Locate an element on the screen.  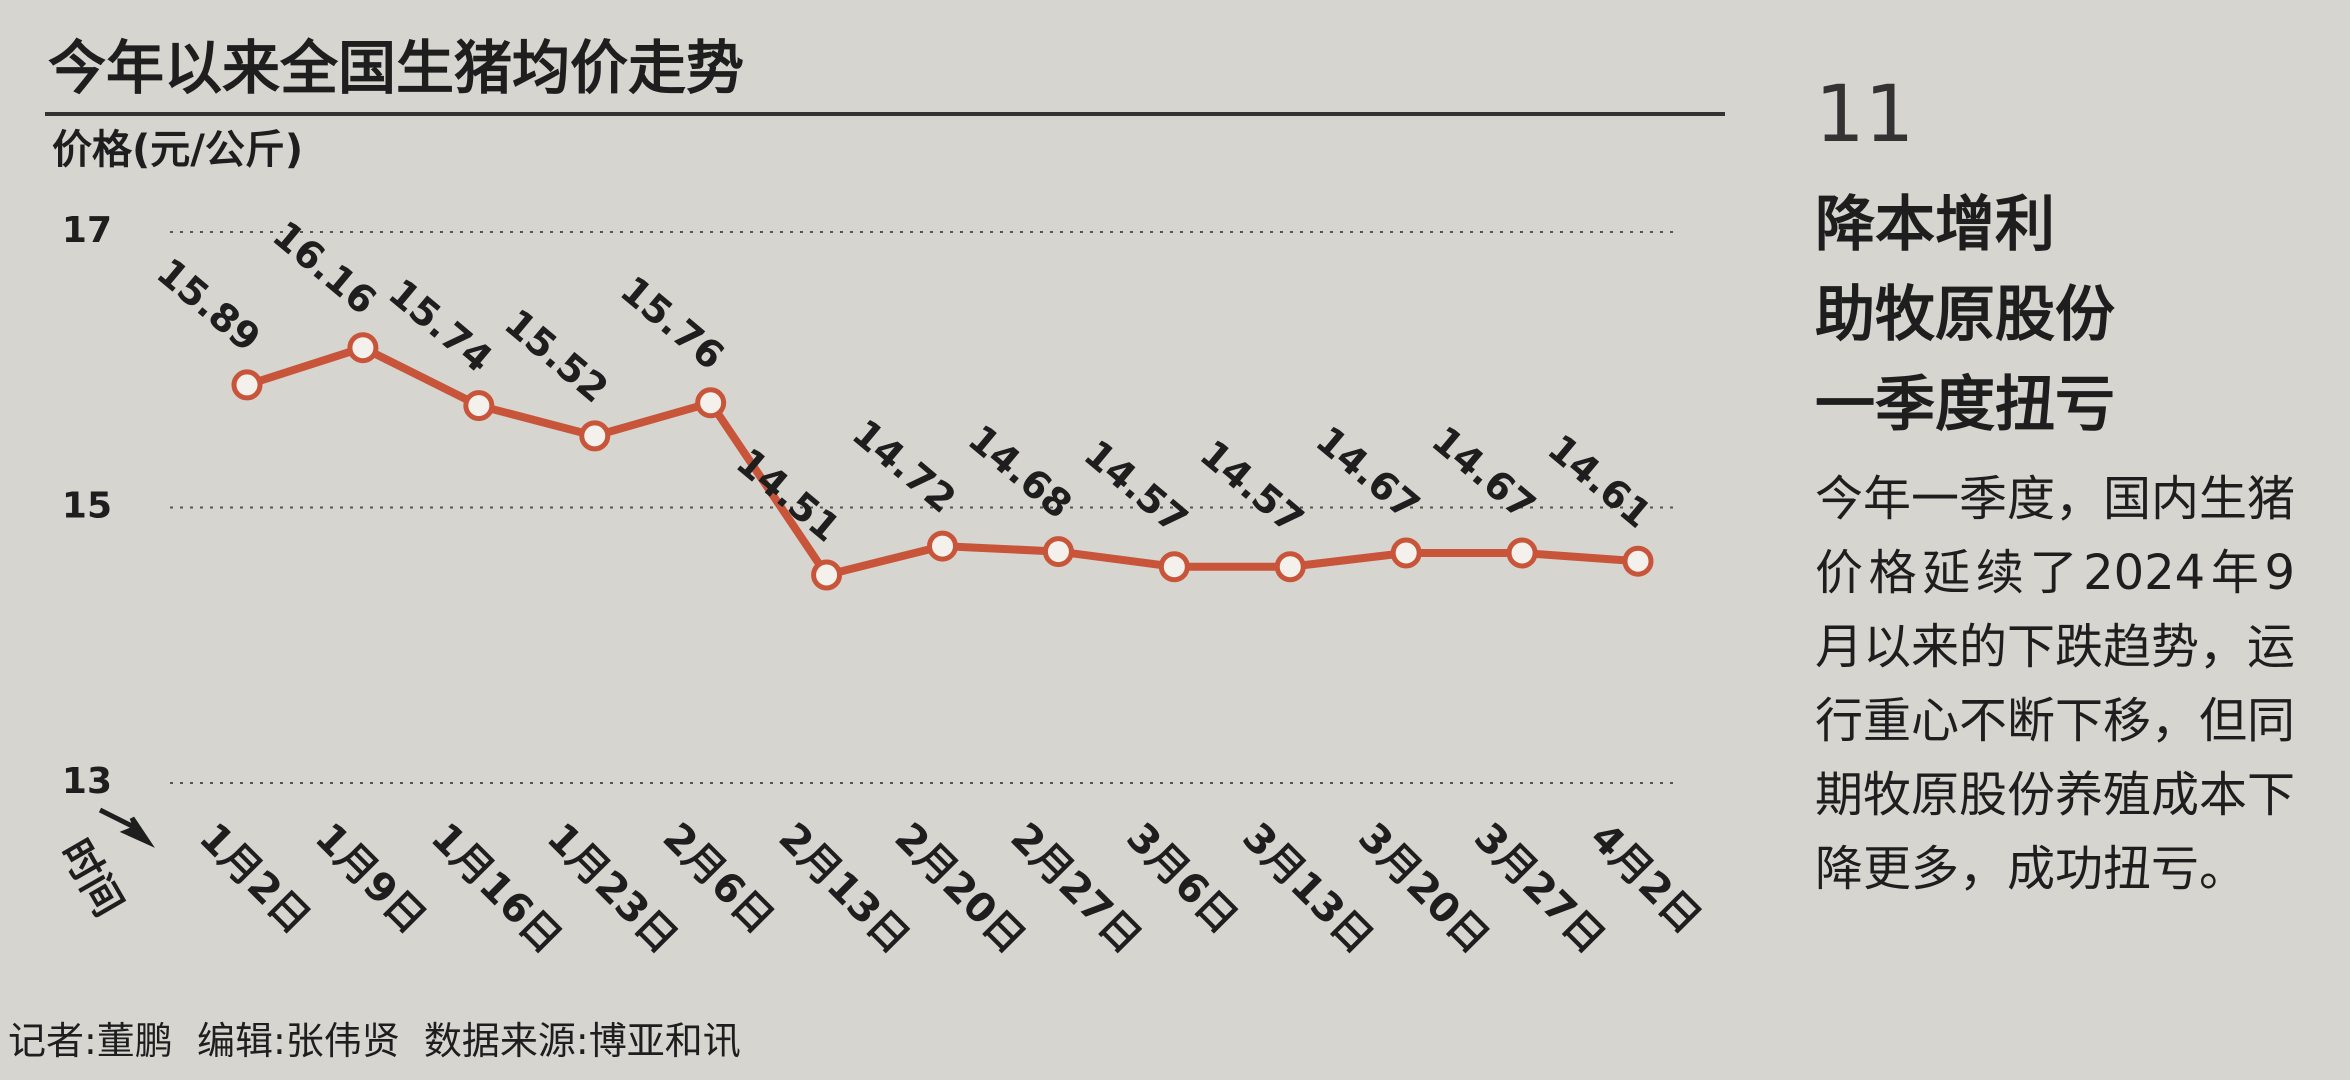
value-label-group: 15.52 is located at coordinates (556, 355).